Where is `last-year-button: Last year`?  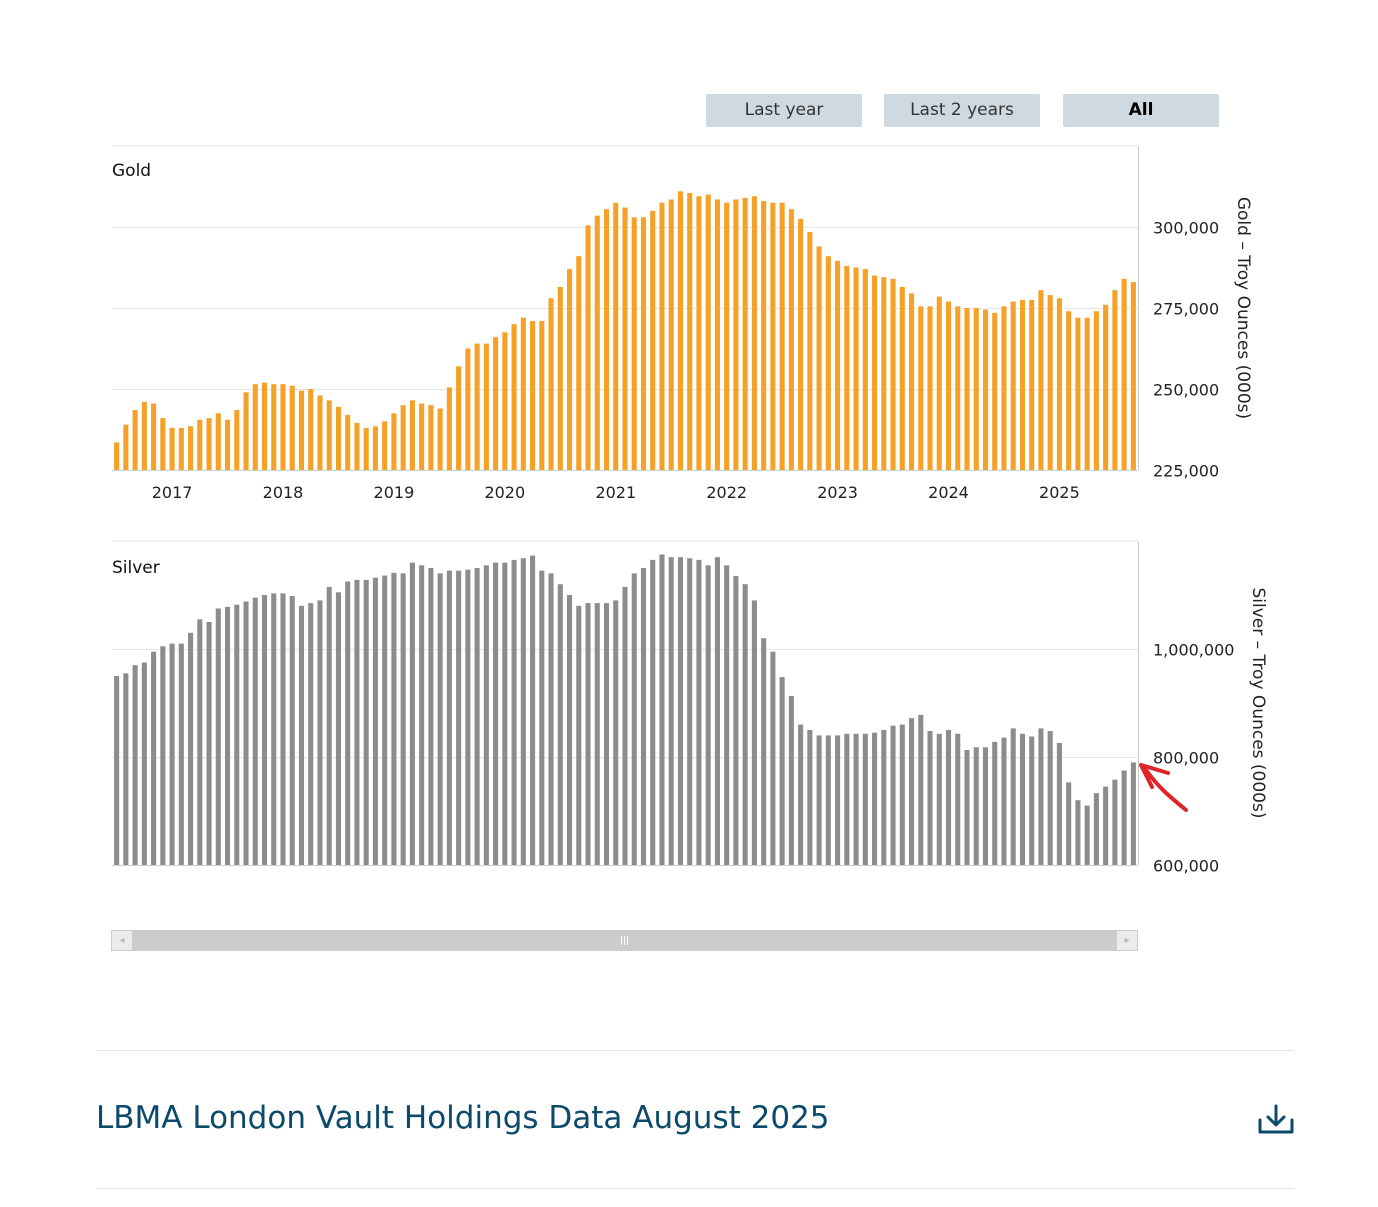 last-year-button: Last year is located at coordinates (784, 110).